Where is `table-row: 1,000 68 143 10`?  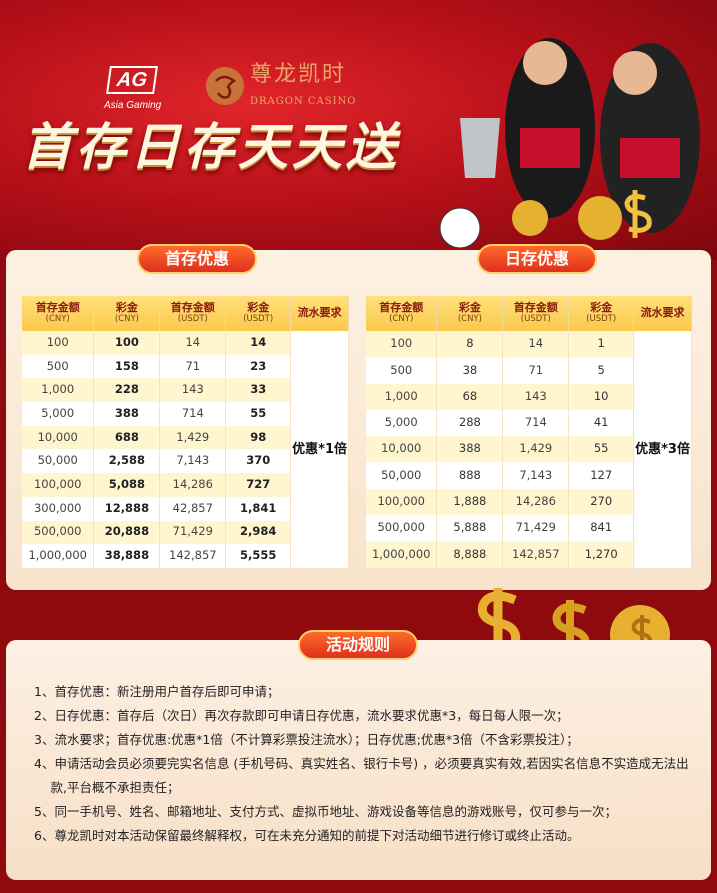
table-row: 1,000 68 143 10 is located at coordinates (529, 396).